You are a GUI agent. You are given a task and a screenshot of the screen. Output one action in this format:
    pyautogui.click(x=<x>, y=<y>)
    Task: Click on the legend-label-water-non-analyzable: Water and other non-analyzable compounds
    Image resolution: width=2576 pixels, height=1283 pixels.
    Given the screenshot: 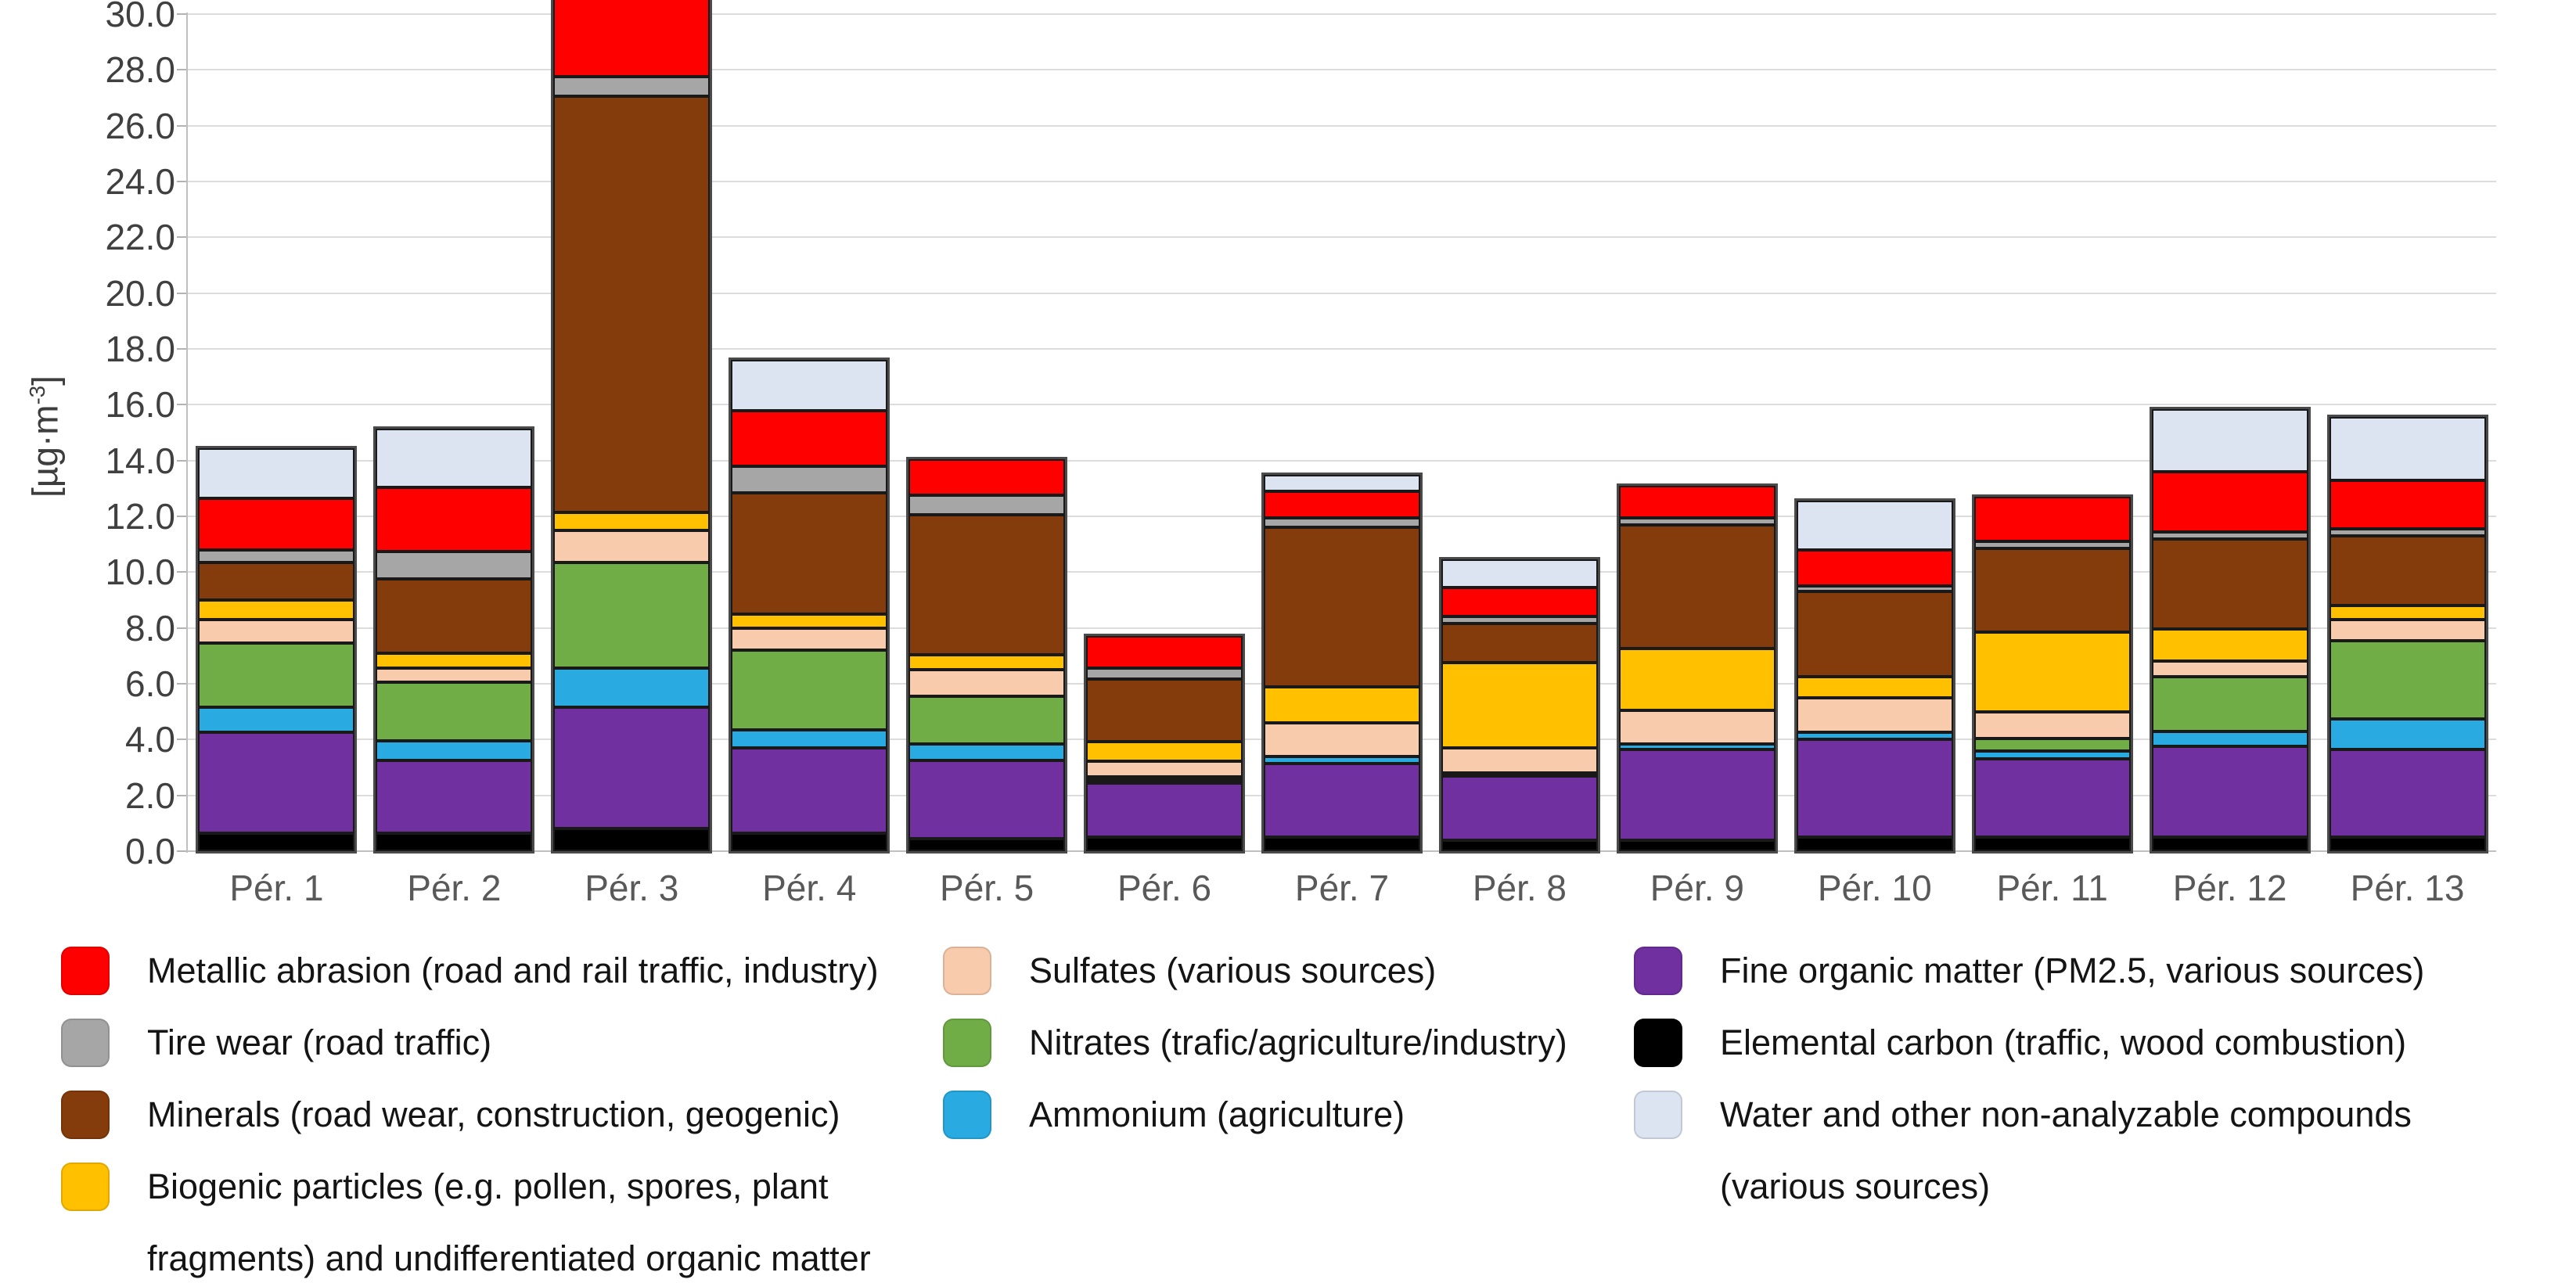 What is the action you would take?
    pyautogui.click(x=2066, y=1114)
    